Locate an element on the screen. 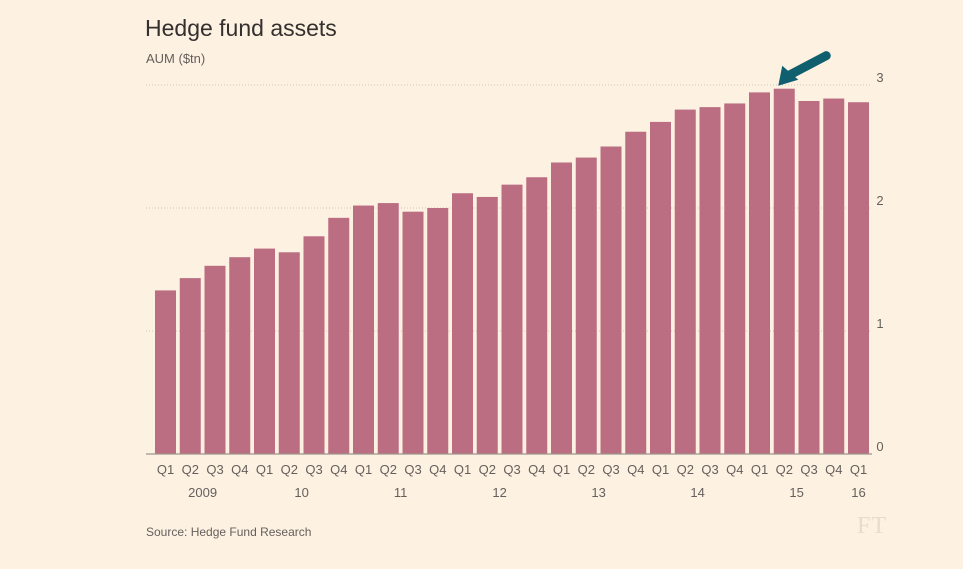 The width and height of the screenshot is (975, 569). x-year-label: 15 is located at coordinates (796, 492).